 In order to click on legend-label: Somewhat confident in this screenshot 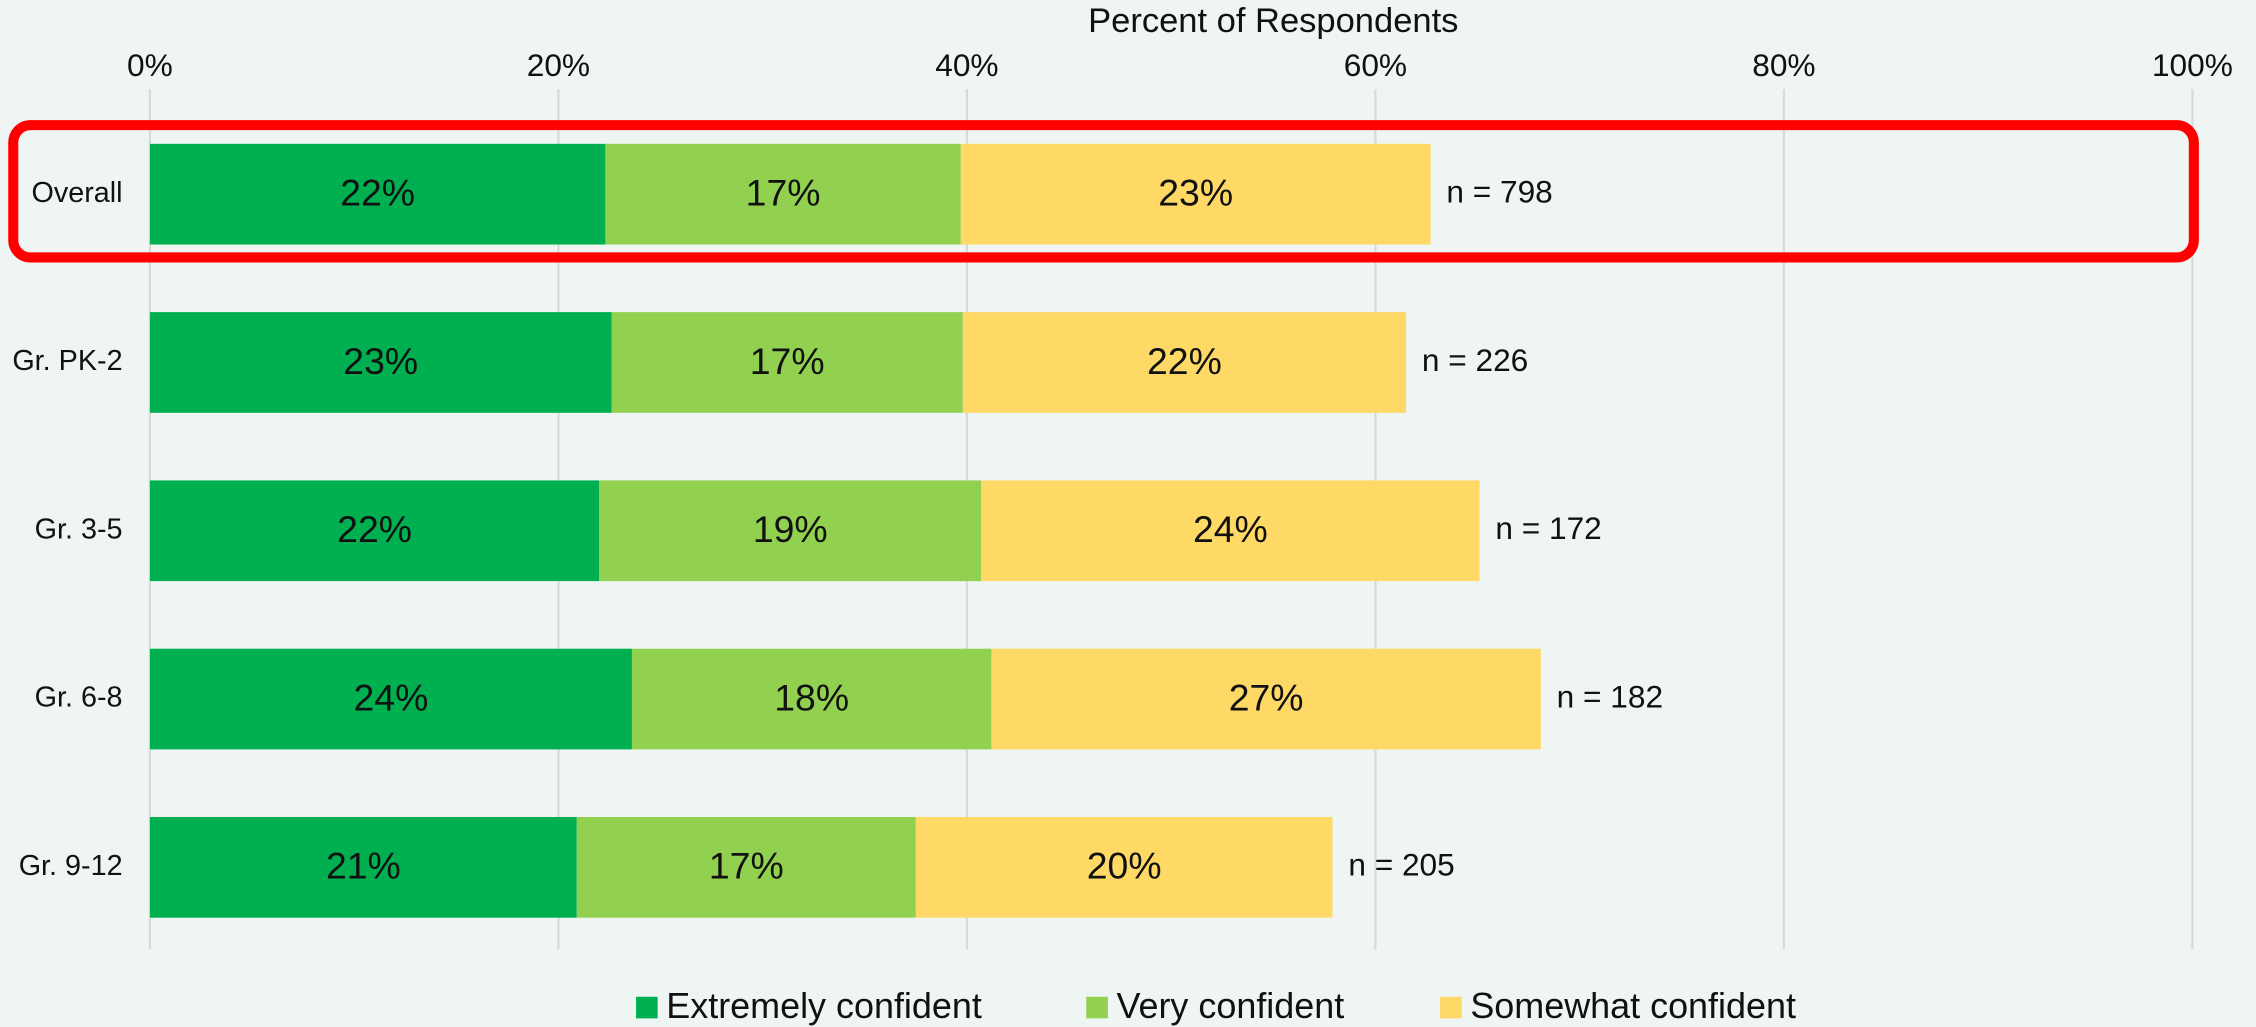, I will do `click(1633, 1005)`.